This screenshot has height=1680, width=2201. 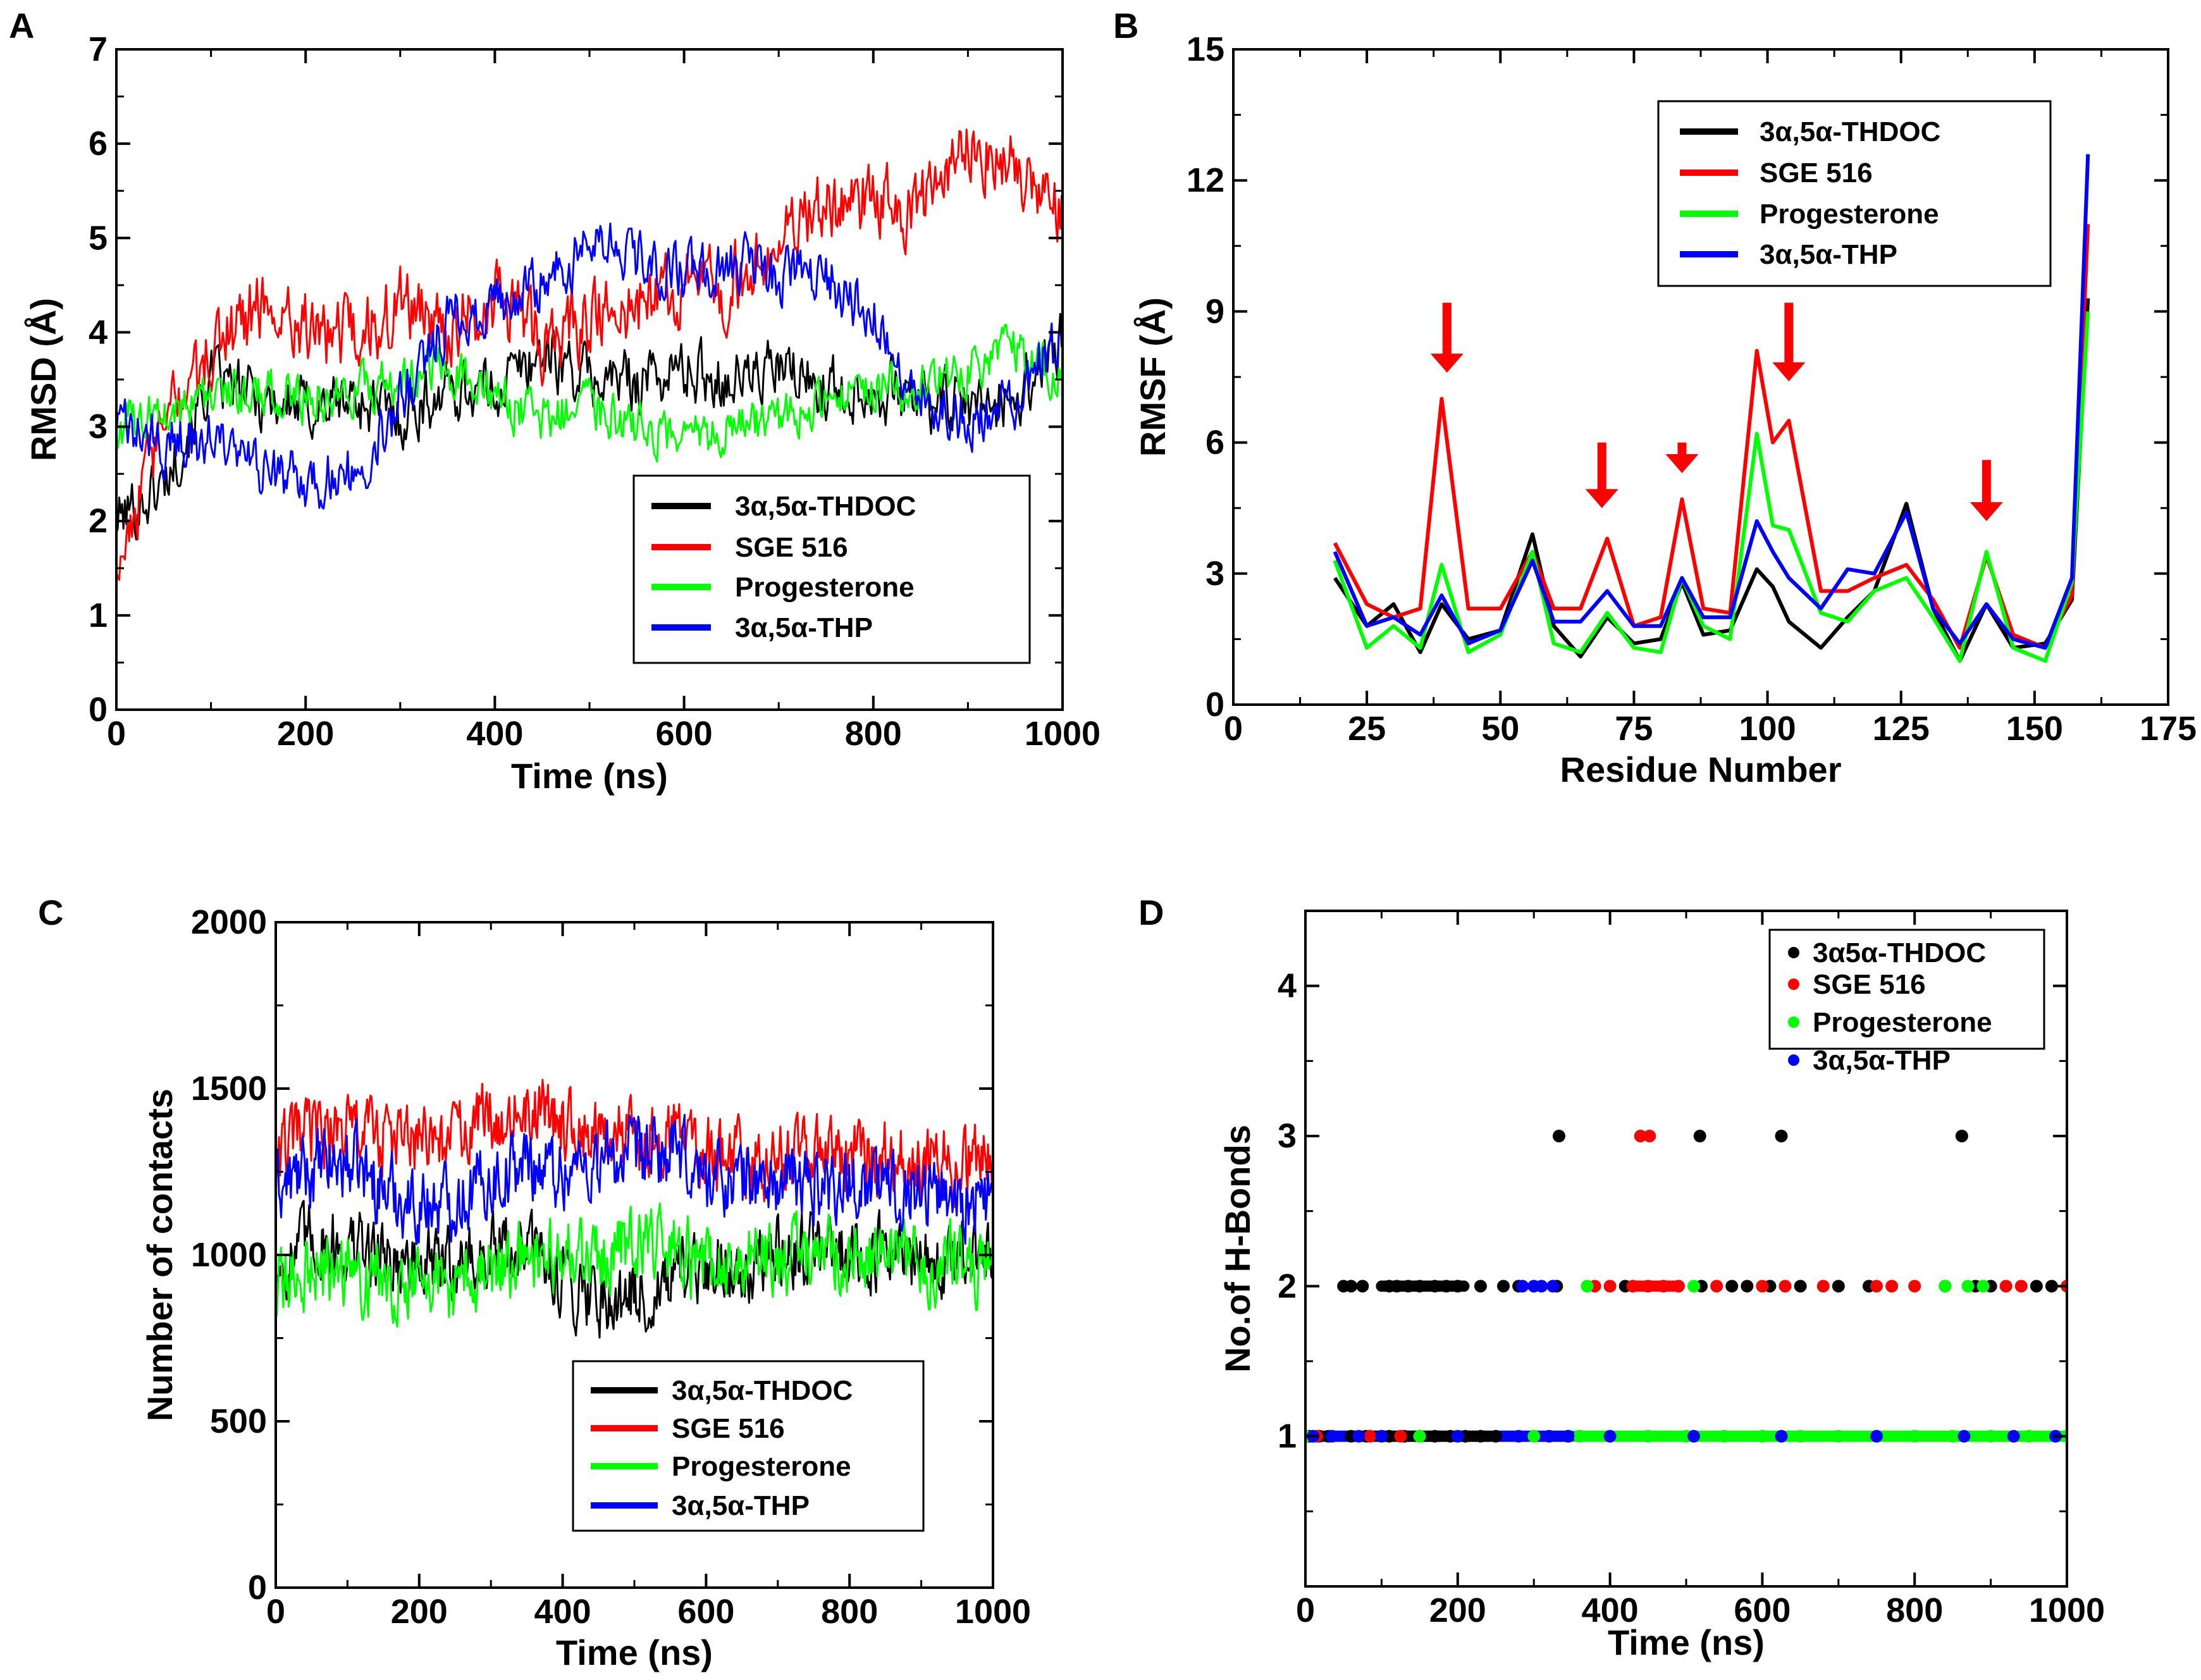 What do you see at coordinates (1151, 912) in the screenshot?
I see `panel-letter-d: D` at bounding box center [1151, 912].